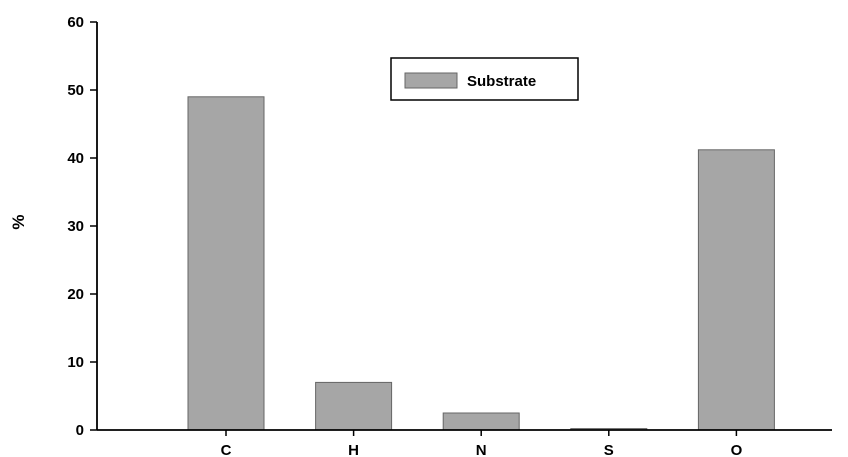 The height and width of the screenshot is (457, 848). I want to click on x-tick-label-s: S, so click(609, 449).